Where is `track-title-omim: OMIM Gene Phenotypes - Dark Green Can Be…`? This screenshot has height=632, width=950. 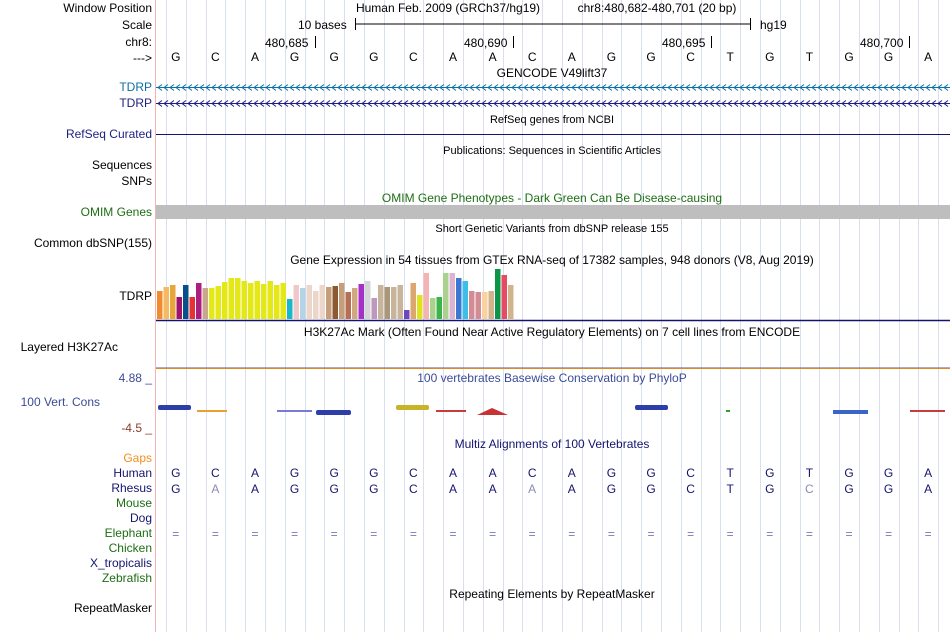
track-title-omim: OMIM Gene Phenotypes - Dark Green Can Be… is located at coordinates (552, 198).